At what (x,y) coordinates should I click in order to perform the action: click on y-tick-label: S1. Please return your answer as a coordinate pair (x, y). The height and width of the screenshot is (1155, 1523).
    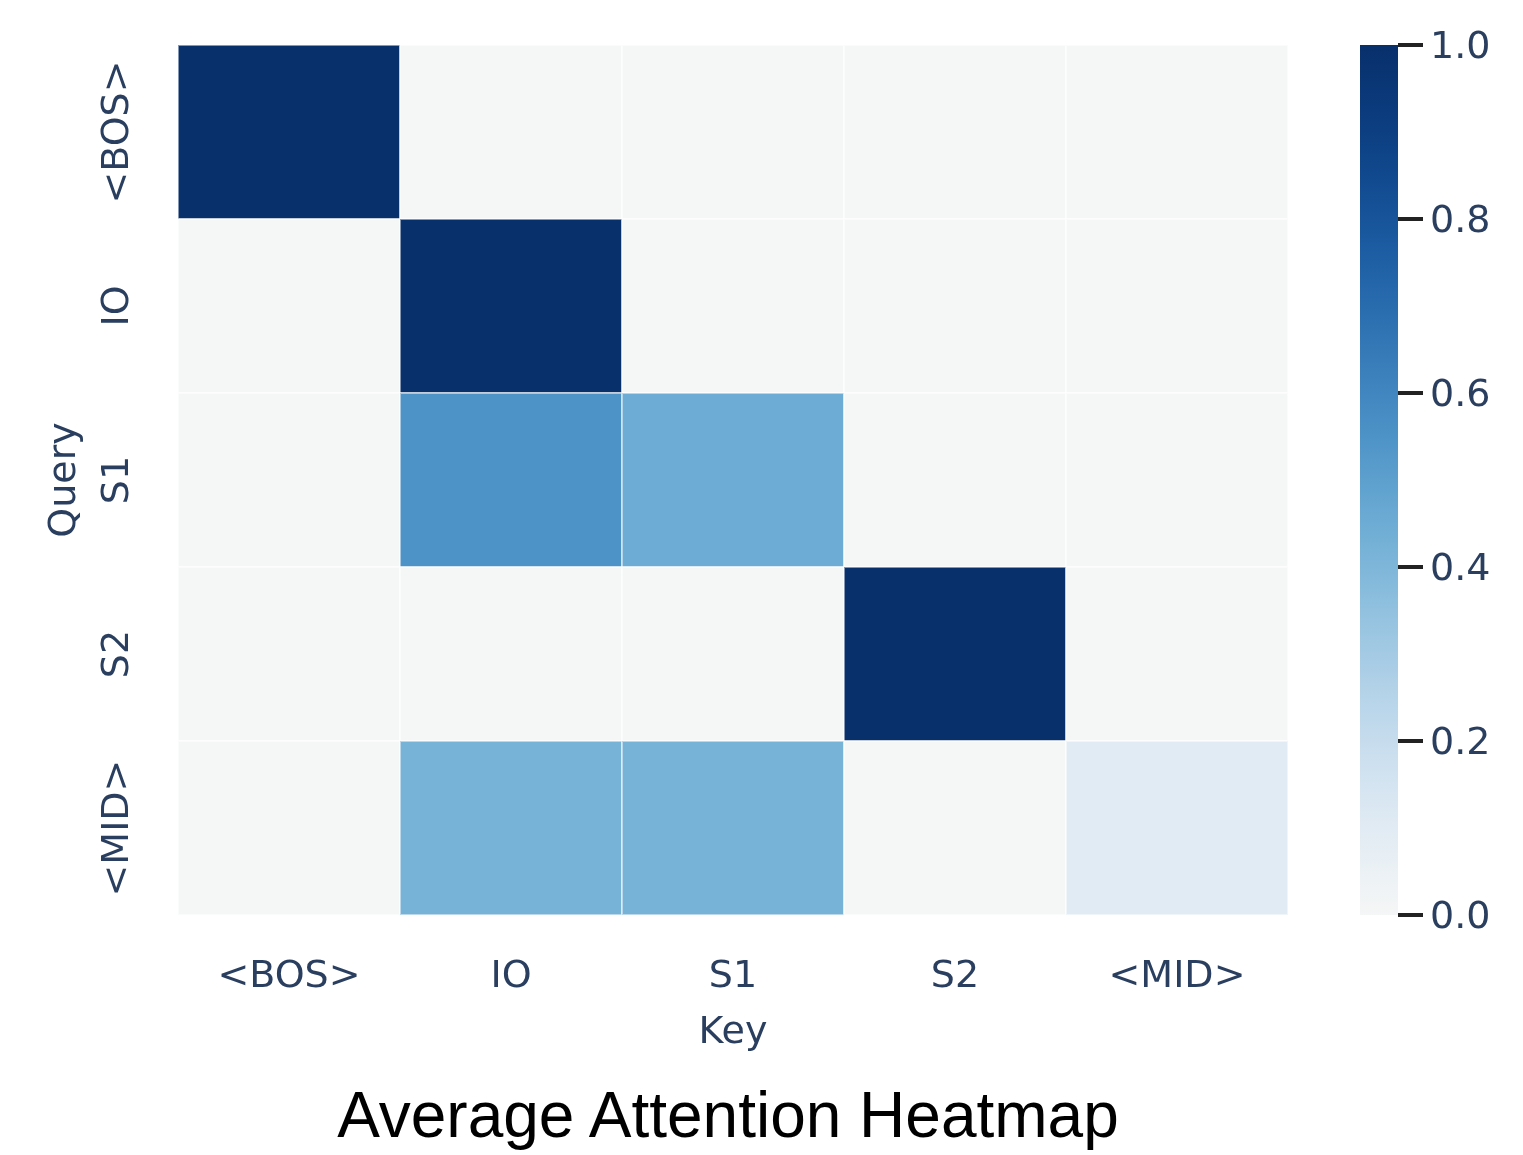
    Looking at the image, I should click on (115, 480).